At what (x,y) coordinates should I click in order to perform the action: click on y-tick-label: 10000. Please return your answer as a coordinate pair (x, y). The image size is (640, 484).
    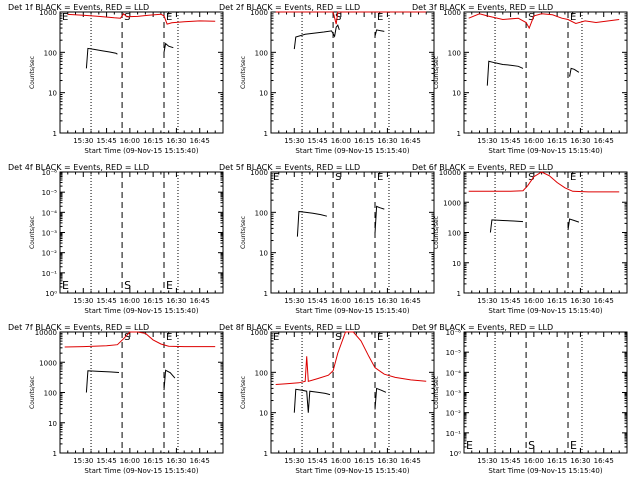
    Looking at the image, I should click on (46, 333).